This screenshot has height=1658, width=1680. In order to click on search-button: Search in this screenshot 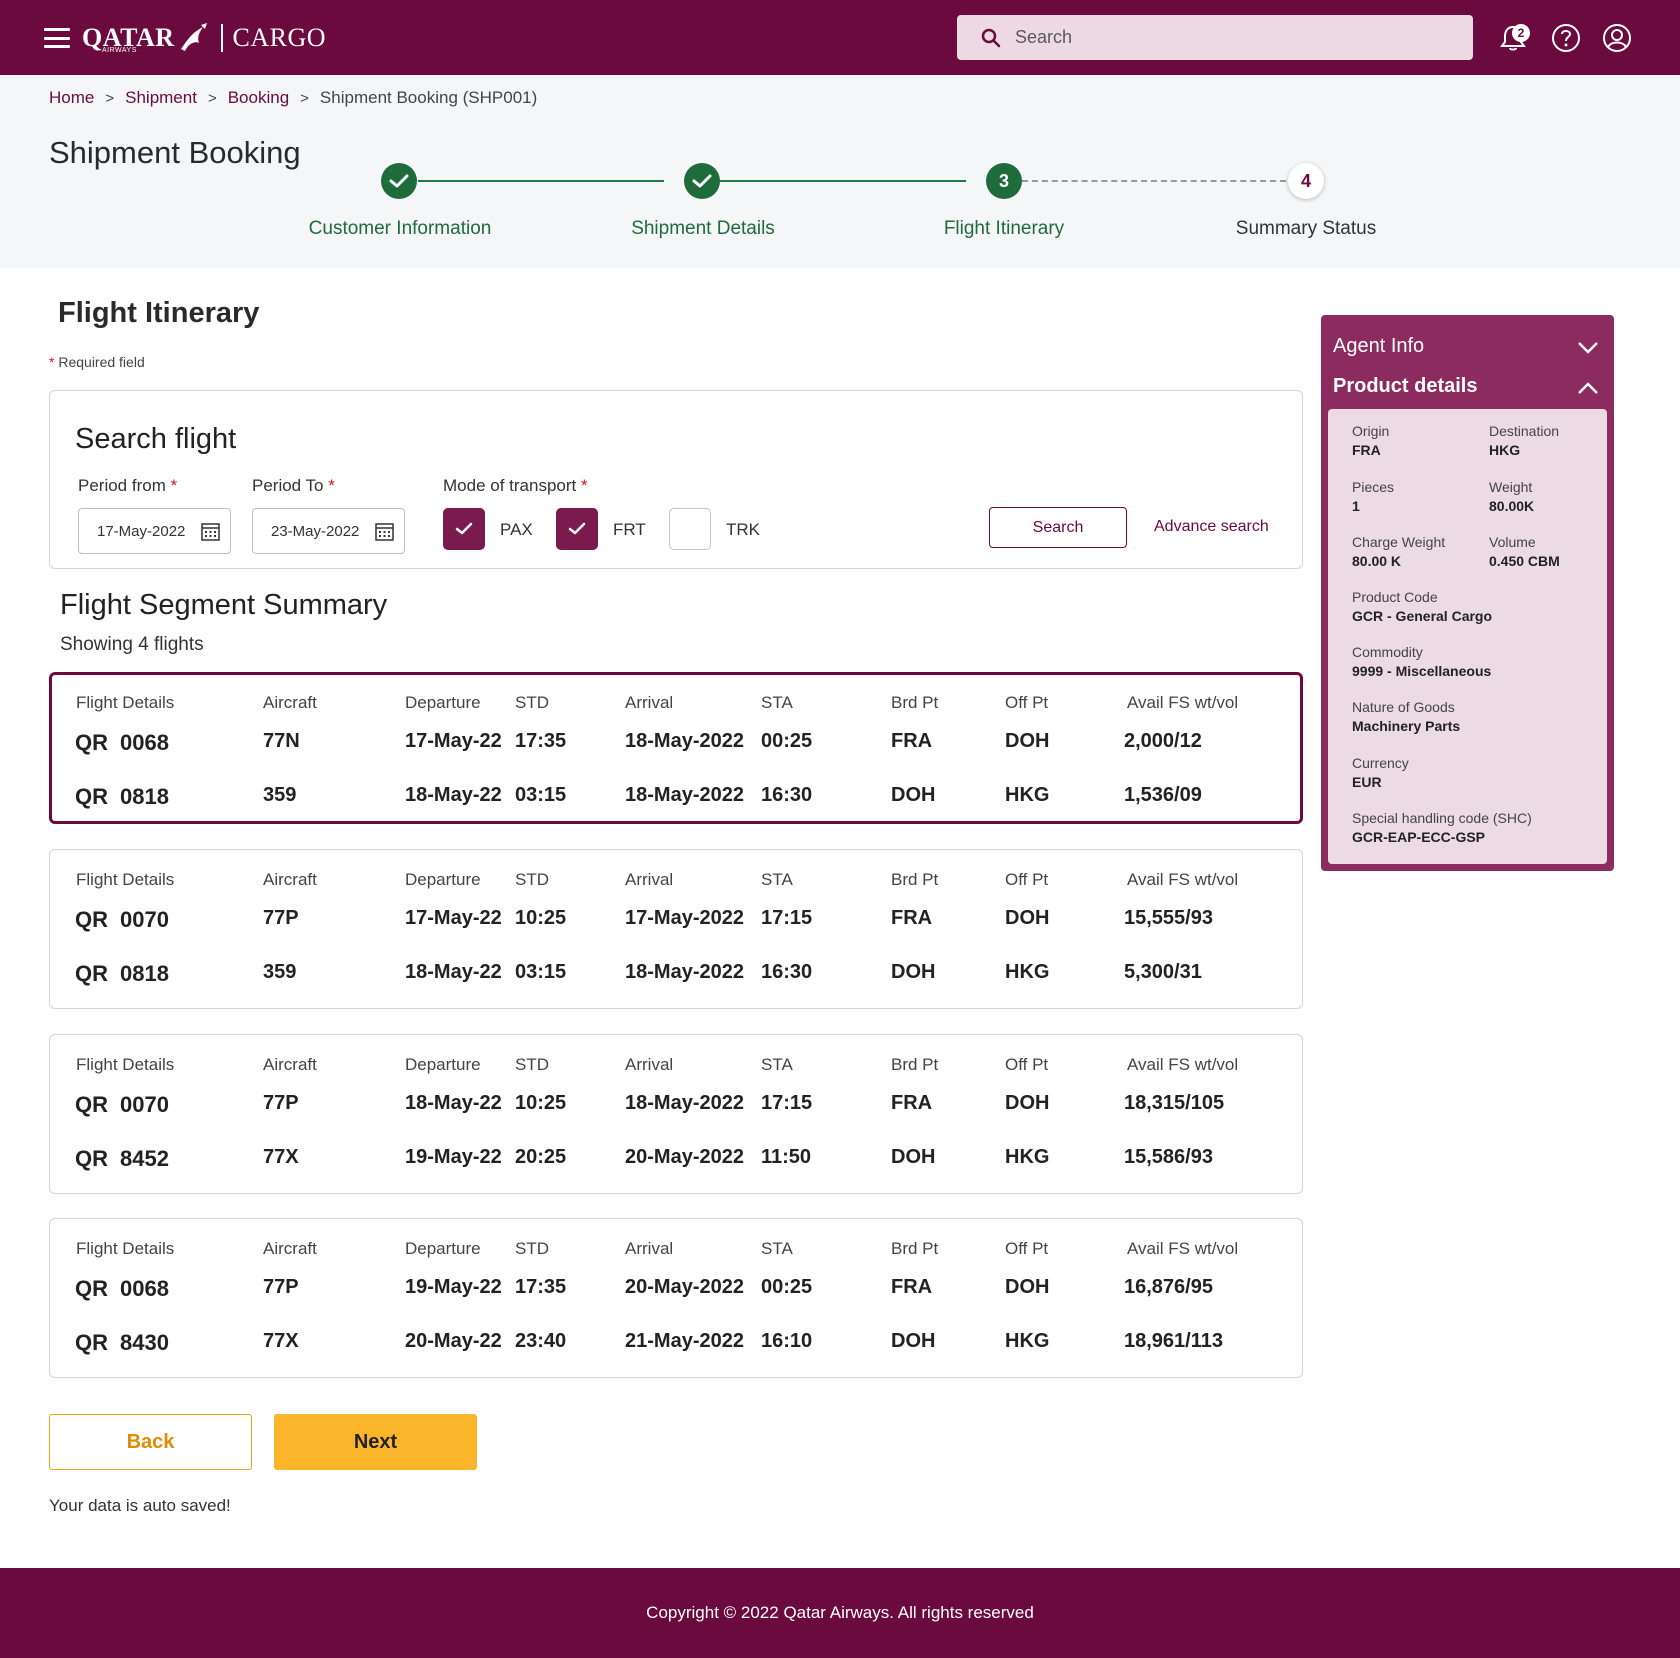, I will do `click(1058, 527)`.